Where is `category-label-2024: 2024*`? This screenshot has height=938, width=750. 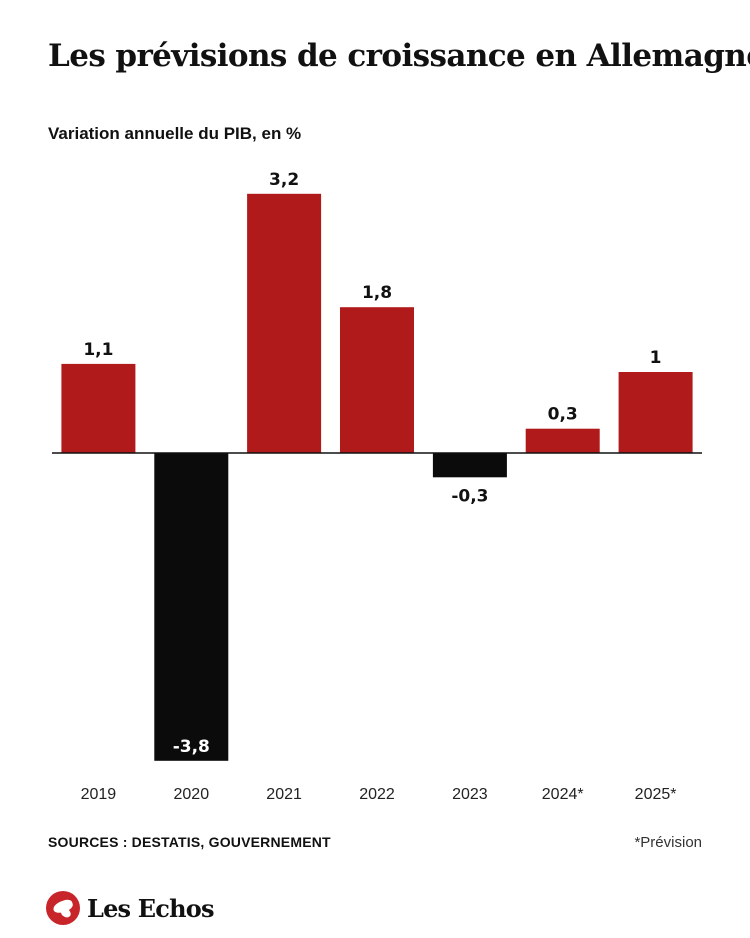
category-label-2024: 2024* is located at coordinates (563, 794).